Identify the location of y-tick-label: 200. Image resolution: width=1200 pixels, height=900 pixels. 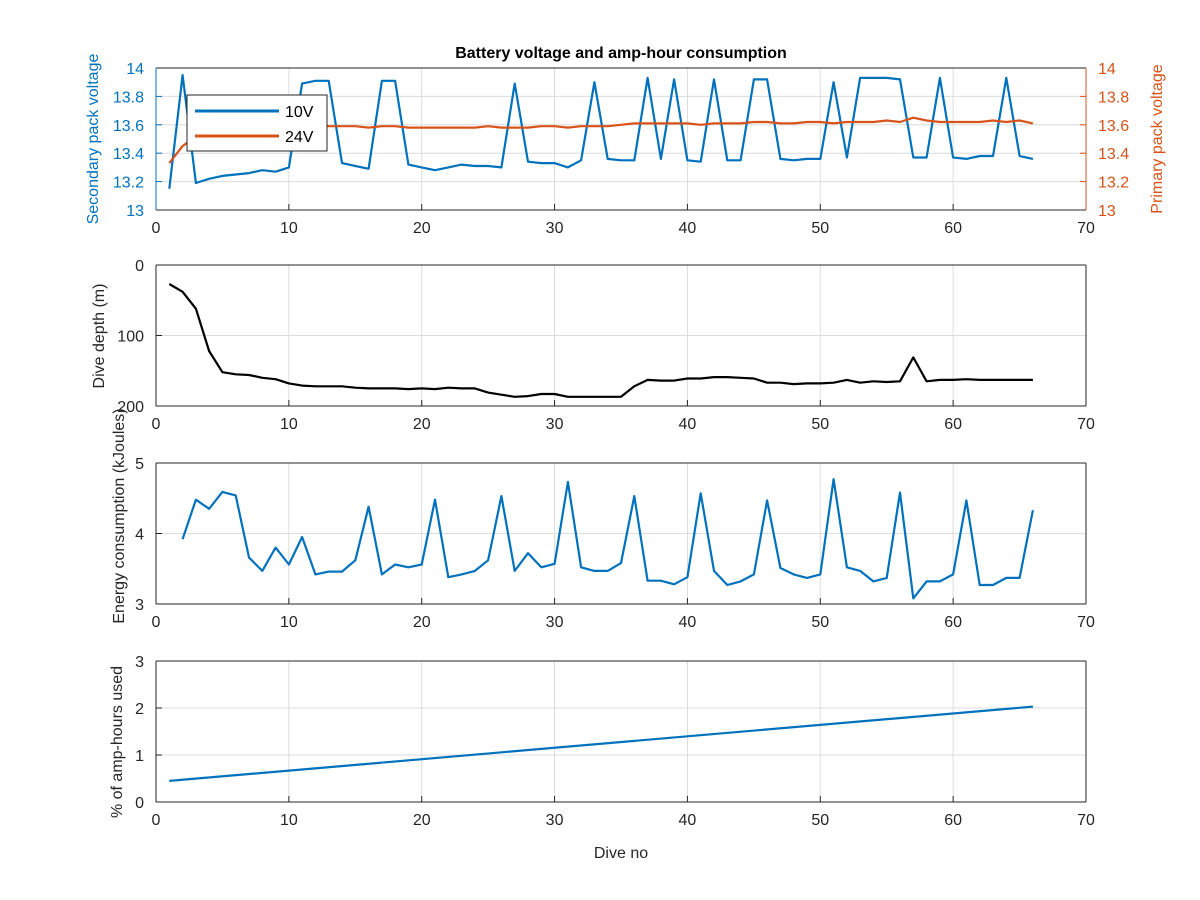
(130, 407).